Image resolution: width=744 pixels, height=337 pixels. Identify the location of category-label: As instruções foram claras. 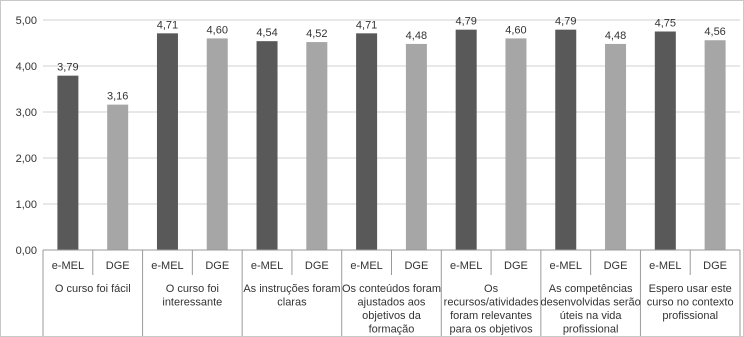
(291, 296).